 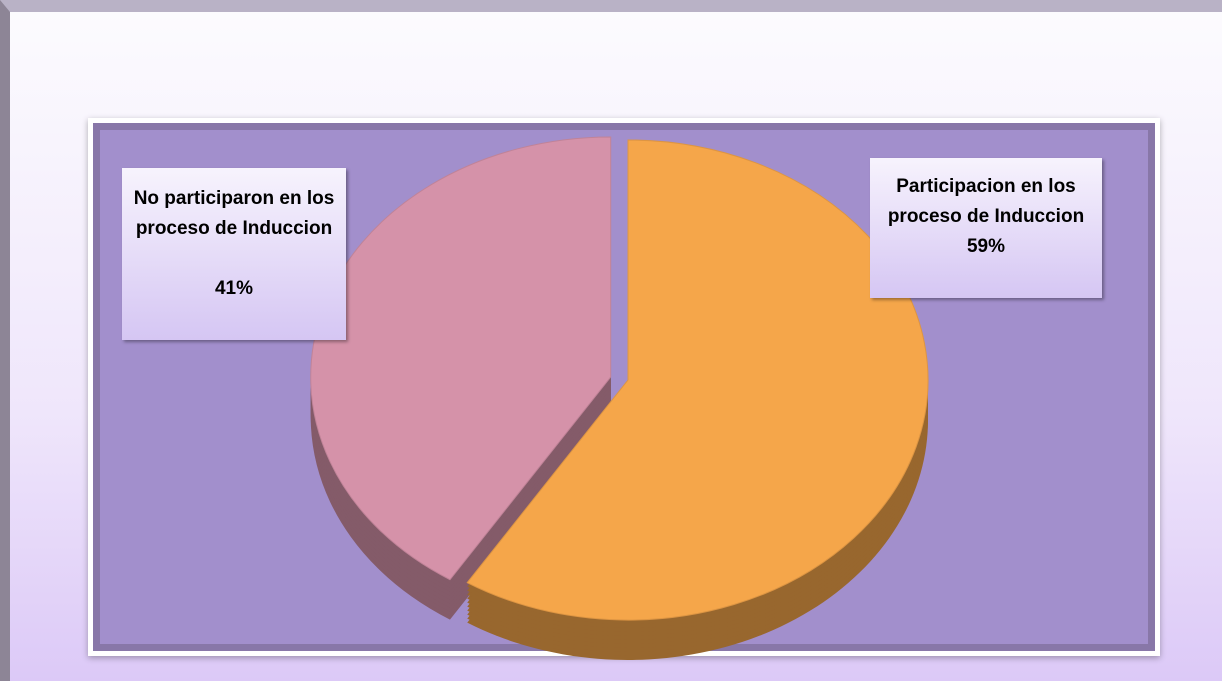 What do you see at coordinates (986, 246) in the screenshot?
I see `label-value: 59%` at bounding box center [986, 246].